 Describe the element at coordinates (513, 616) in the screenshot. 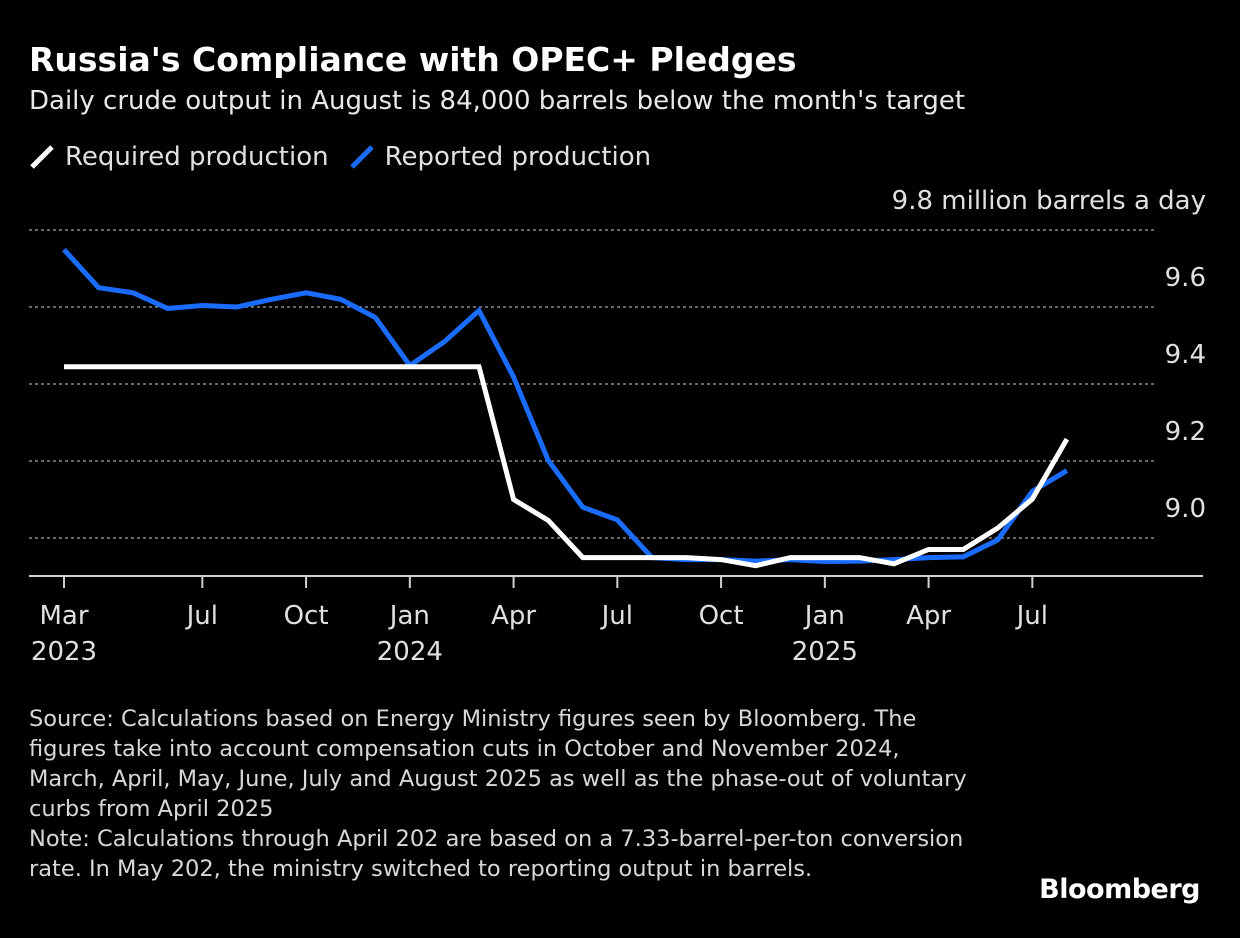

I see `x-tick-label-4: Apr` at that location.